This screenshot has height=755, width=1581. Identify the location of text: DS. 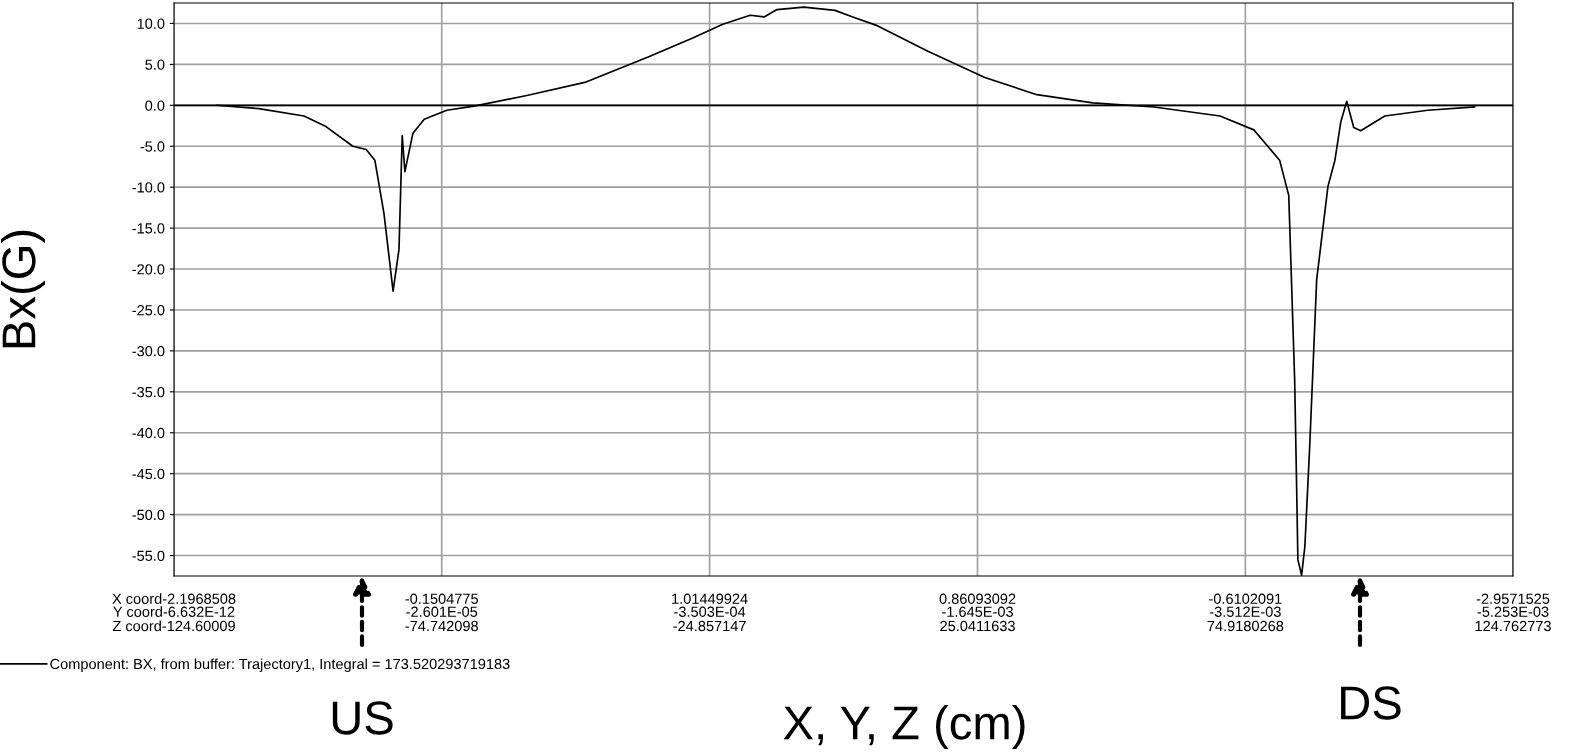
(1371, 703).